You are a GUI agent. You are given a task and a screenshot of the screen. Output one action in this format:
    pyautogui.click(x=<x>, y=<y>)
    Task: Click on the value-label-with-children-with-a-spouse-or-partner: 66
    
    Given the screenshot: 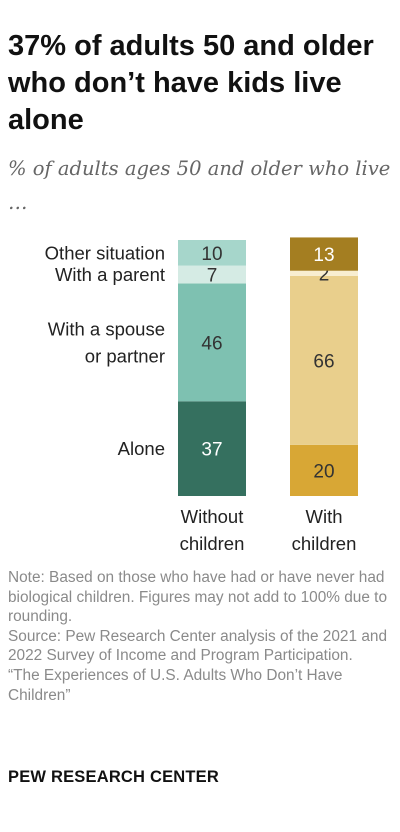 What is the action you would take?
    pyautogui.click(x=323, y=361)
    